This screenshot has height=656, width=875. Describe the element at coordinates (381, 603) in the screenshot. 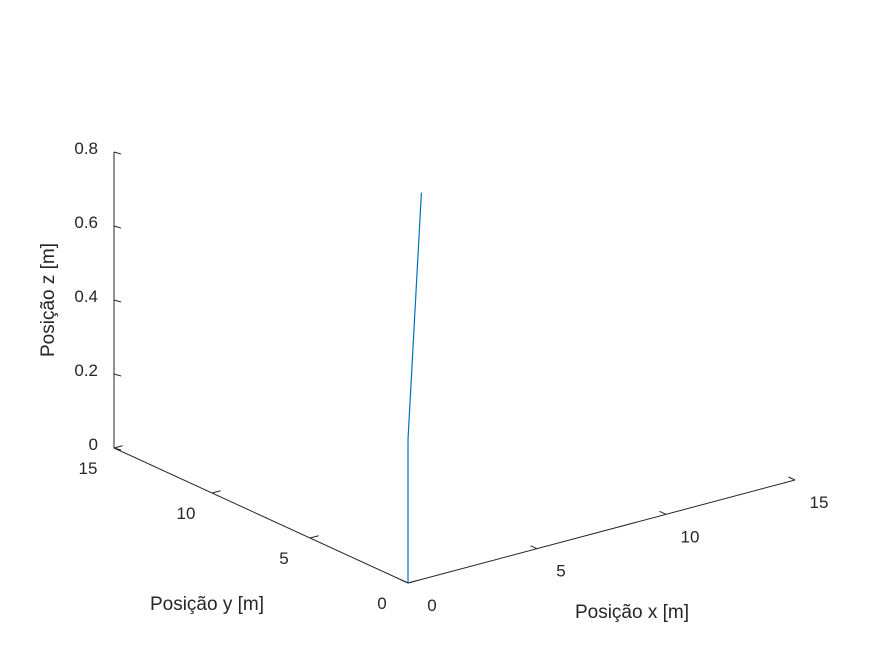

I see `y-tick-label: 0` at that location.